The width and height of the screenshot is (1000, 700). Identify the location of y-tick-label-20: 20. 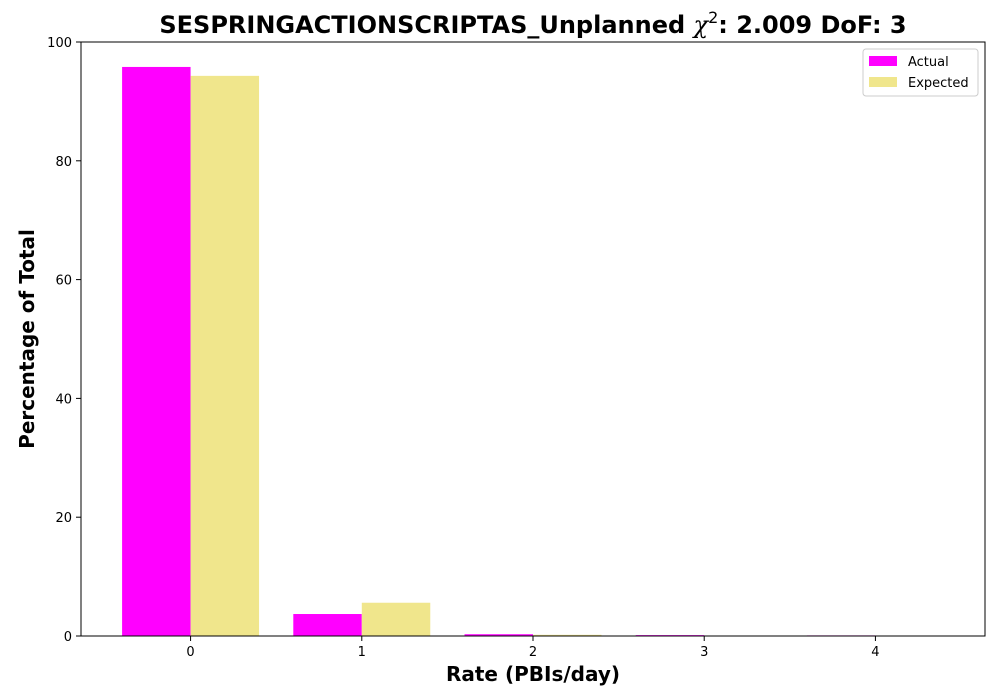
(63, 518).